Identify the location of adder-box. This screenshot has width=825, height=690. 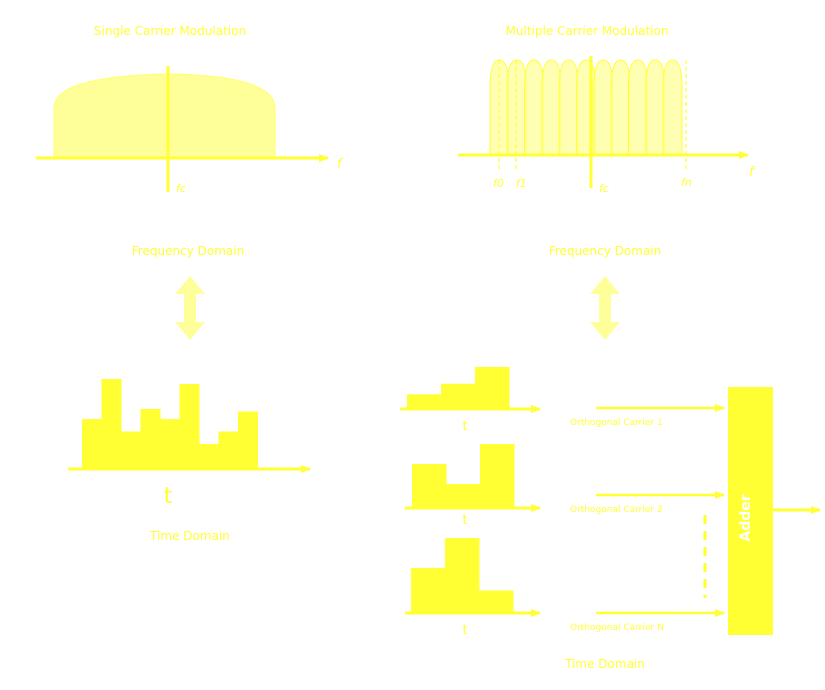
(750, 511).